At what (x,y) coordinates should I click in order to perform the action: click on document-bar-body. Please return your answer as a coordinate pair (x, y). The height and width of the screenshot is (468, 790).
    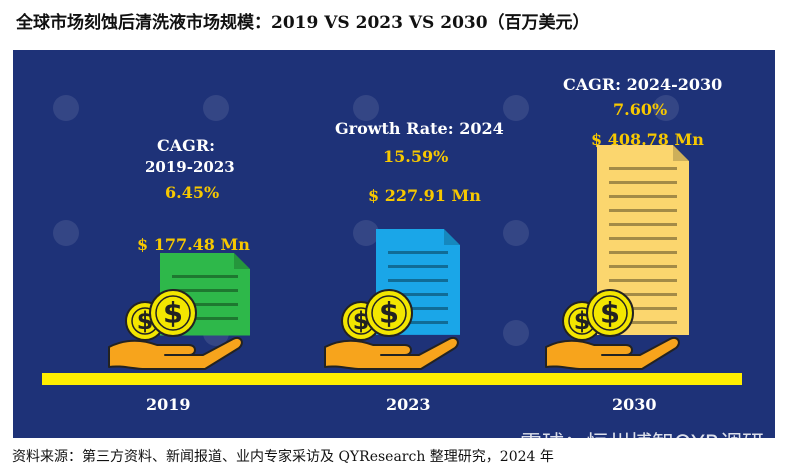
    Looking at the image, I should click on (643, 240).